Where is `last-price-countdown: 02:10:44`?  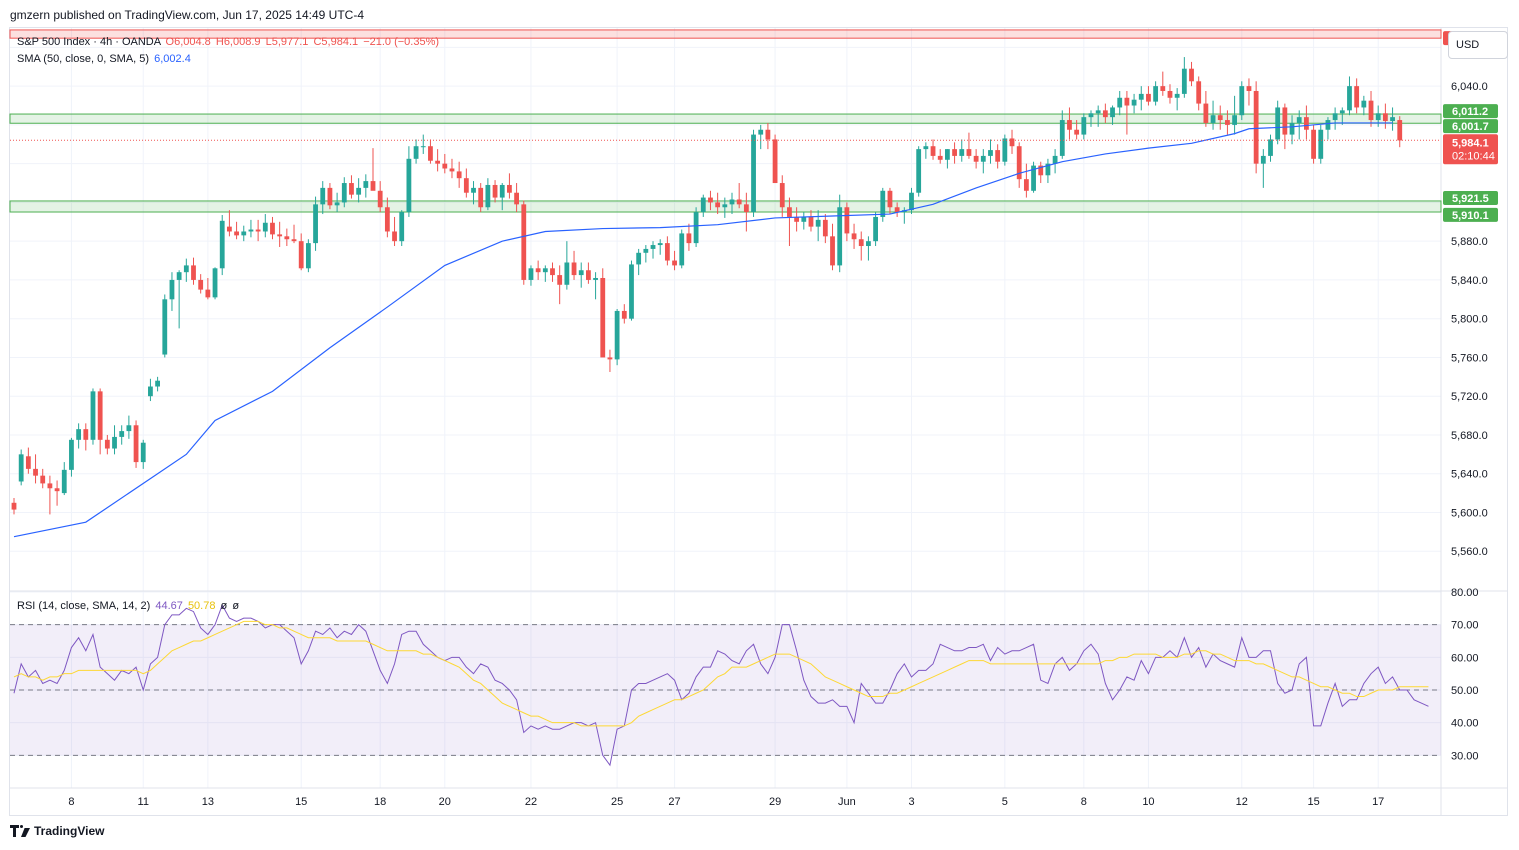
last-price-countdown: 02:10:44 is located at coordinates (1473, 156).